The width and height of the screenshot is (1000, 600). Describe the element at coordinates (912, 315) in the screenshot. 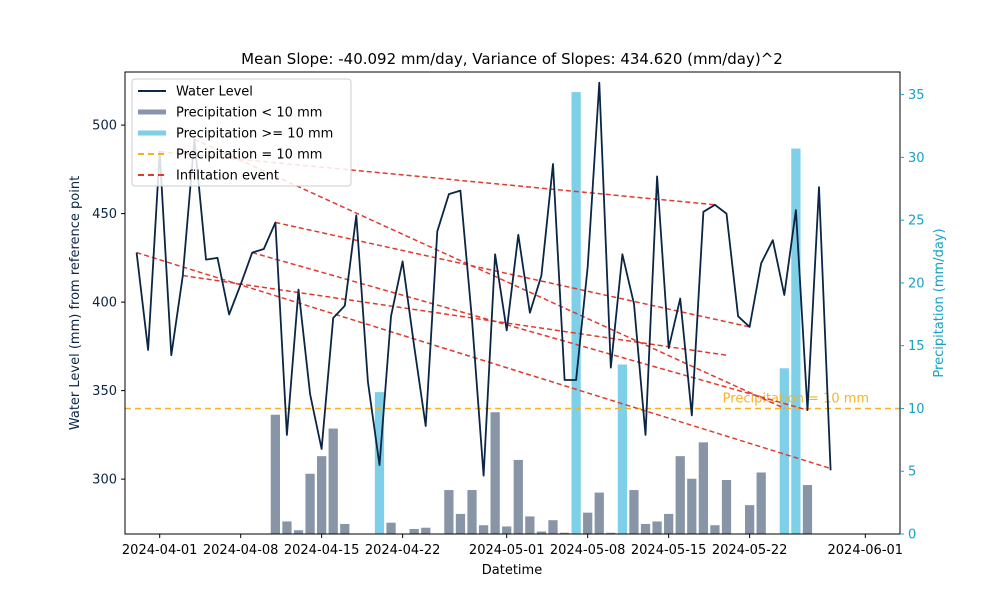

I see `right-y-axis: 0 5 10 15 20 25 30 35` at that location.